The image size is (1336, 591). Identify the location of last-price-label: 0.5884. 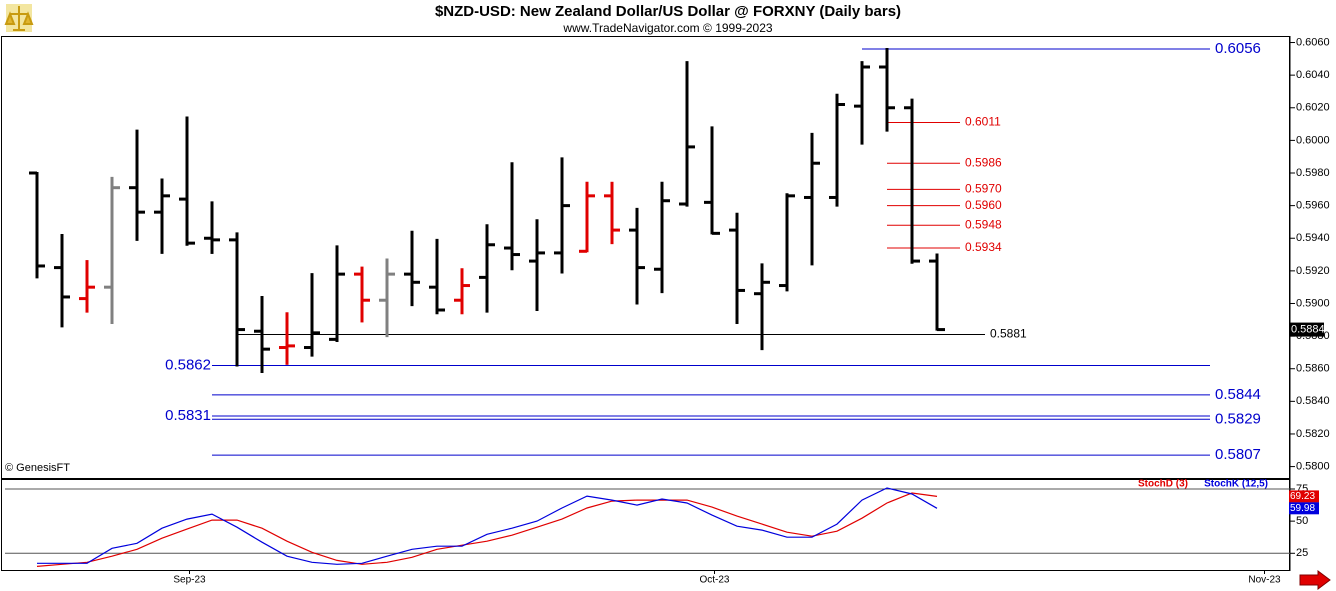
(1308, 329).